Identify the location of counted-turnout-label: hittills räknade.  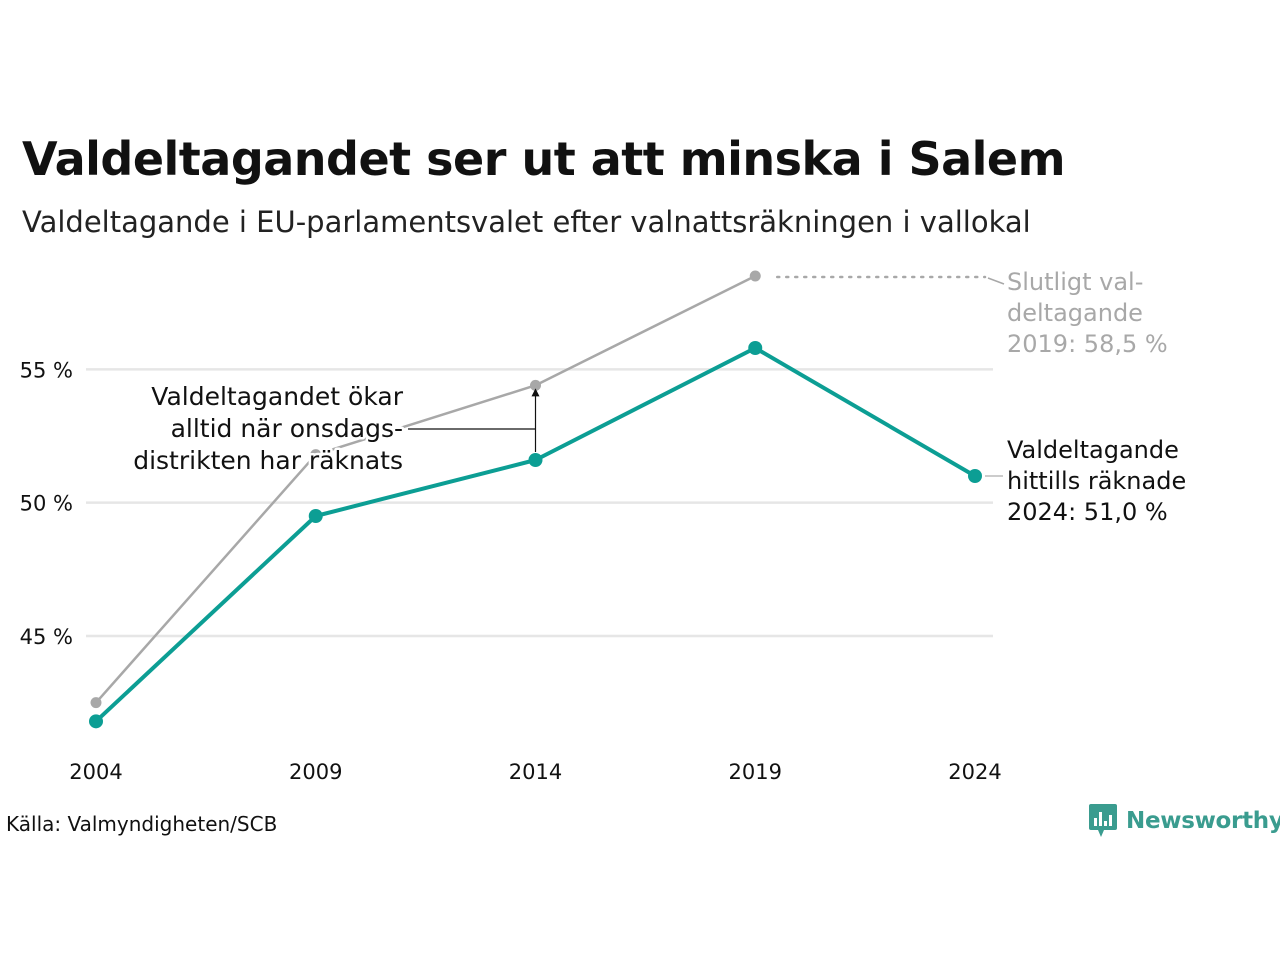
(1096, 481).